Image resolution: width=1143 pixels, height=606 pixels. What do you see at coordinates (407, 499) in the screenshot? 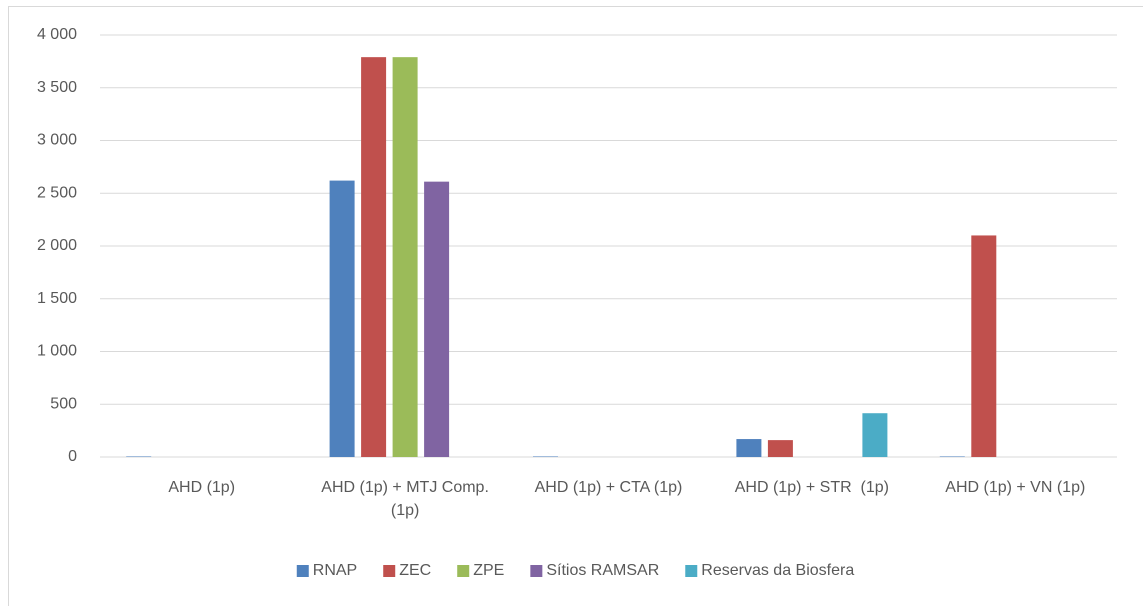
I see `x-tick-label: AHD (1p) + MTJ Comp. (1p)` at bounding box center [407, 499].